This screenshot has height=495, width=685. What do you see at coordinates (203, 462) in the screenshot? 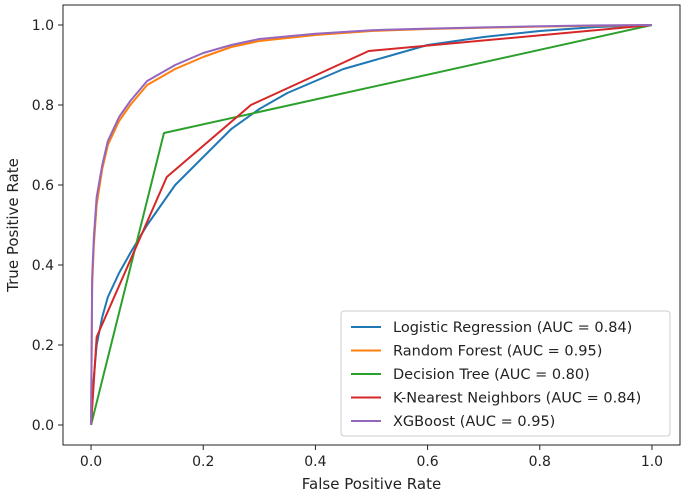
I see `x-tick-label: 0.2` at bounding box center [203, 462].